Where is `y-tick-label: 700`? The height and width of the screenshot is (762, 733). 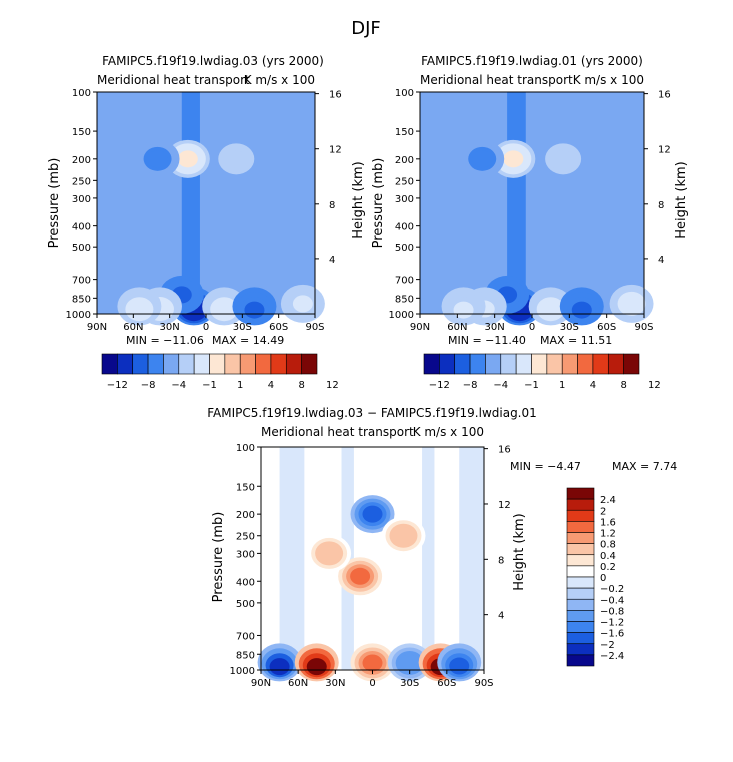
y-tick-label: 700 is located at coordinates (404, 281).